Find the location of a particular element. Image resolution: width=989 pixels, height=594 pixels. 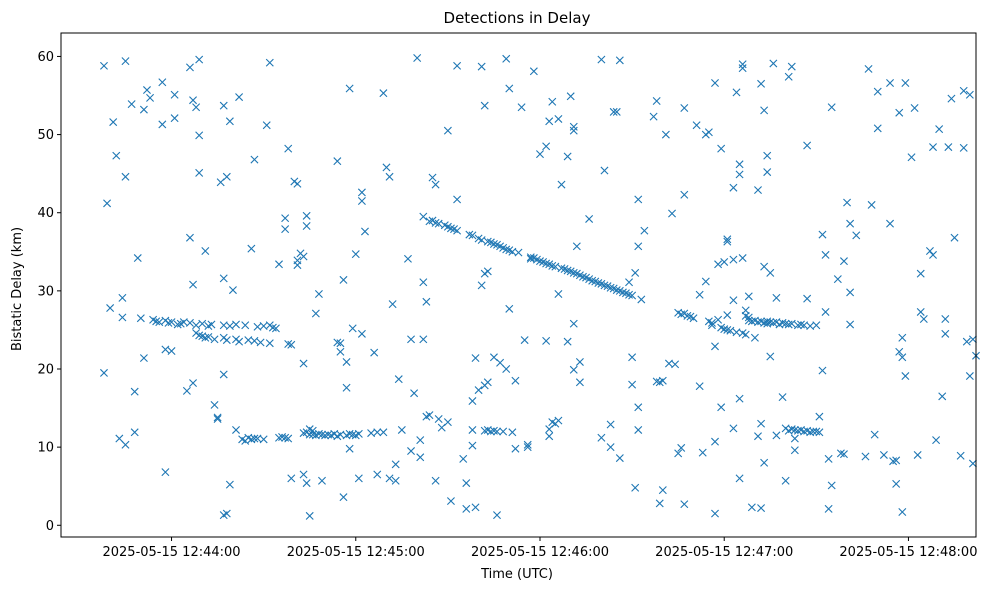

x-axis-label: Time (UTC) is located at coordinates (516, 574).